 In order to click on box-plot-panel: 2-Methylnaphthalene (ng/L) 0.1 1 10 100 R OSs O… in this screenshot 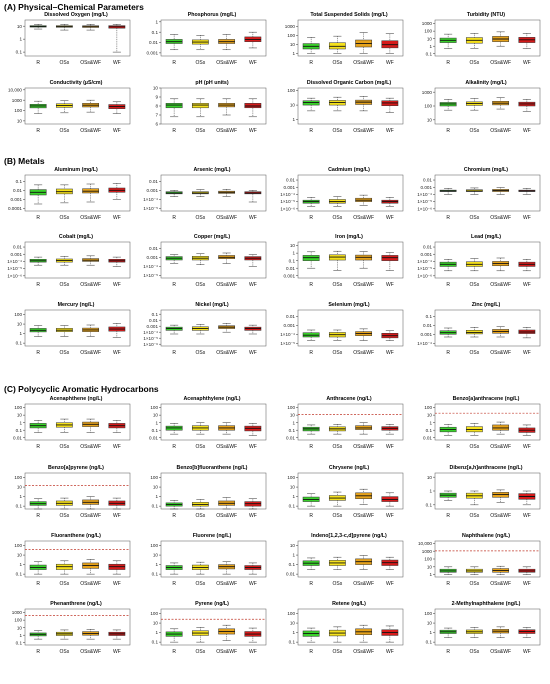, I will do `click(476, 629)`.